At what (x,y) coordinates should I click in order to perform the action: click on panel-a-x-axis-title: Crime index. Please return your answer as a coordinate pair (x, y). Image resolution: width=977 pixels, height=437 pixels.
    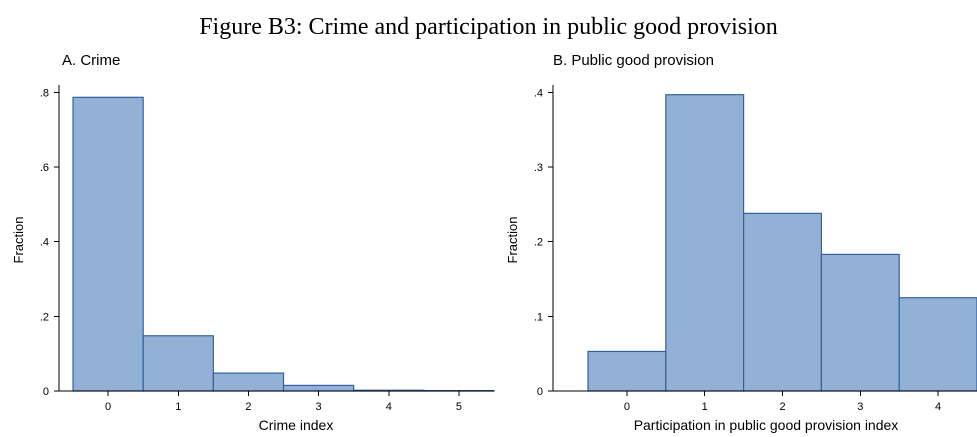
    Looking at the image, I should click on (296, 425).